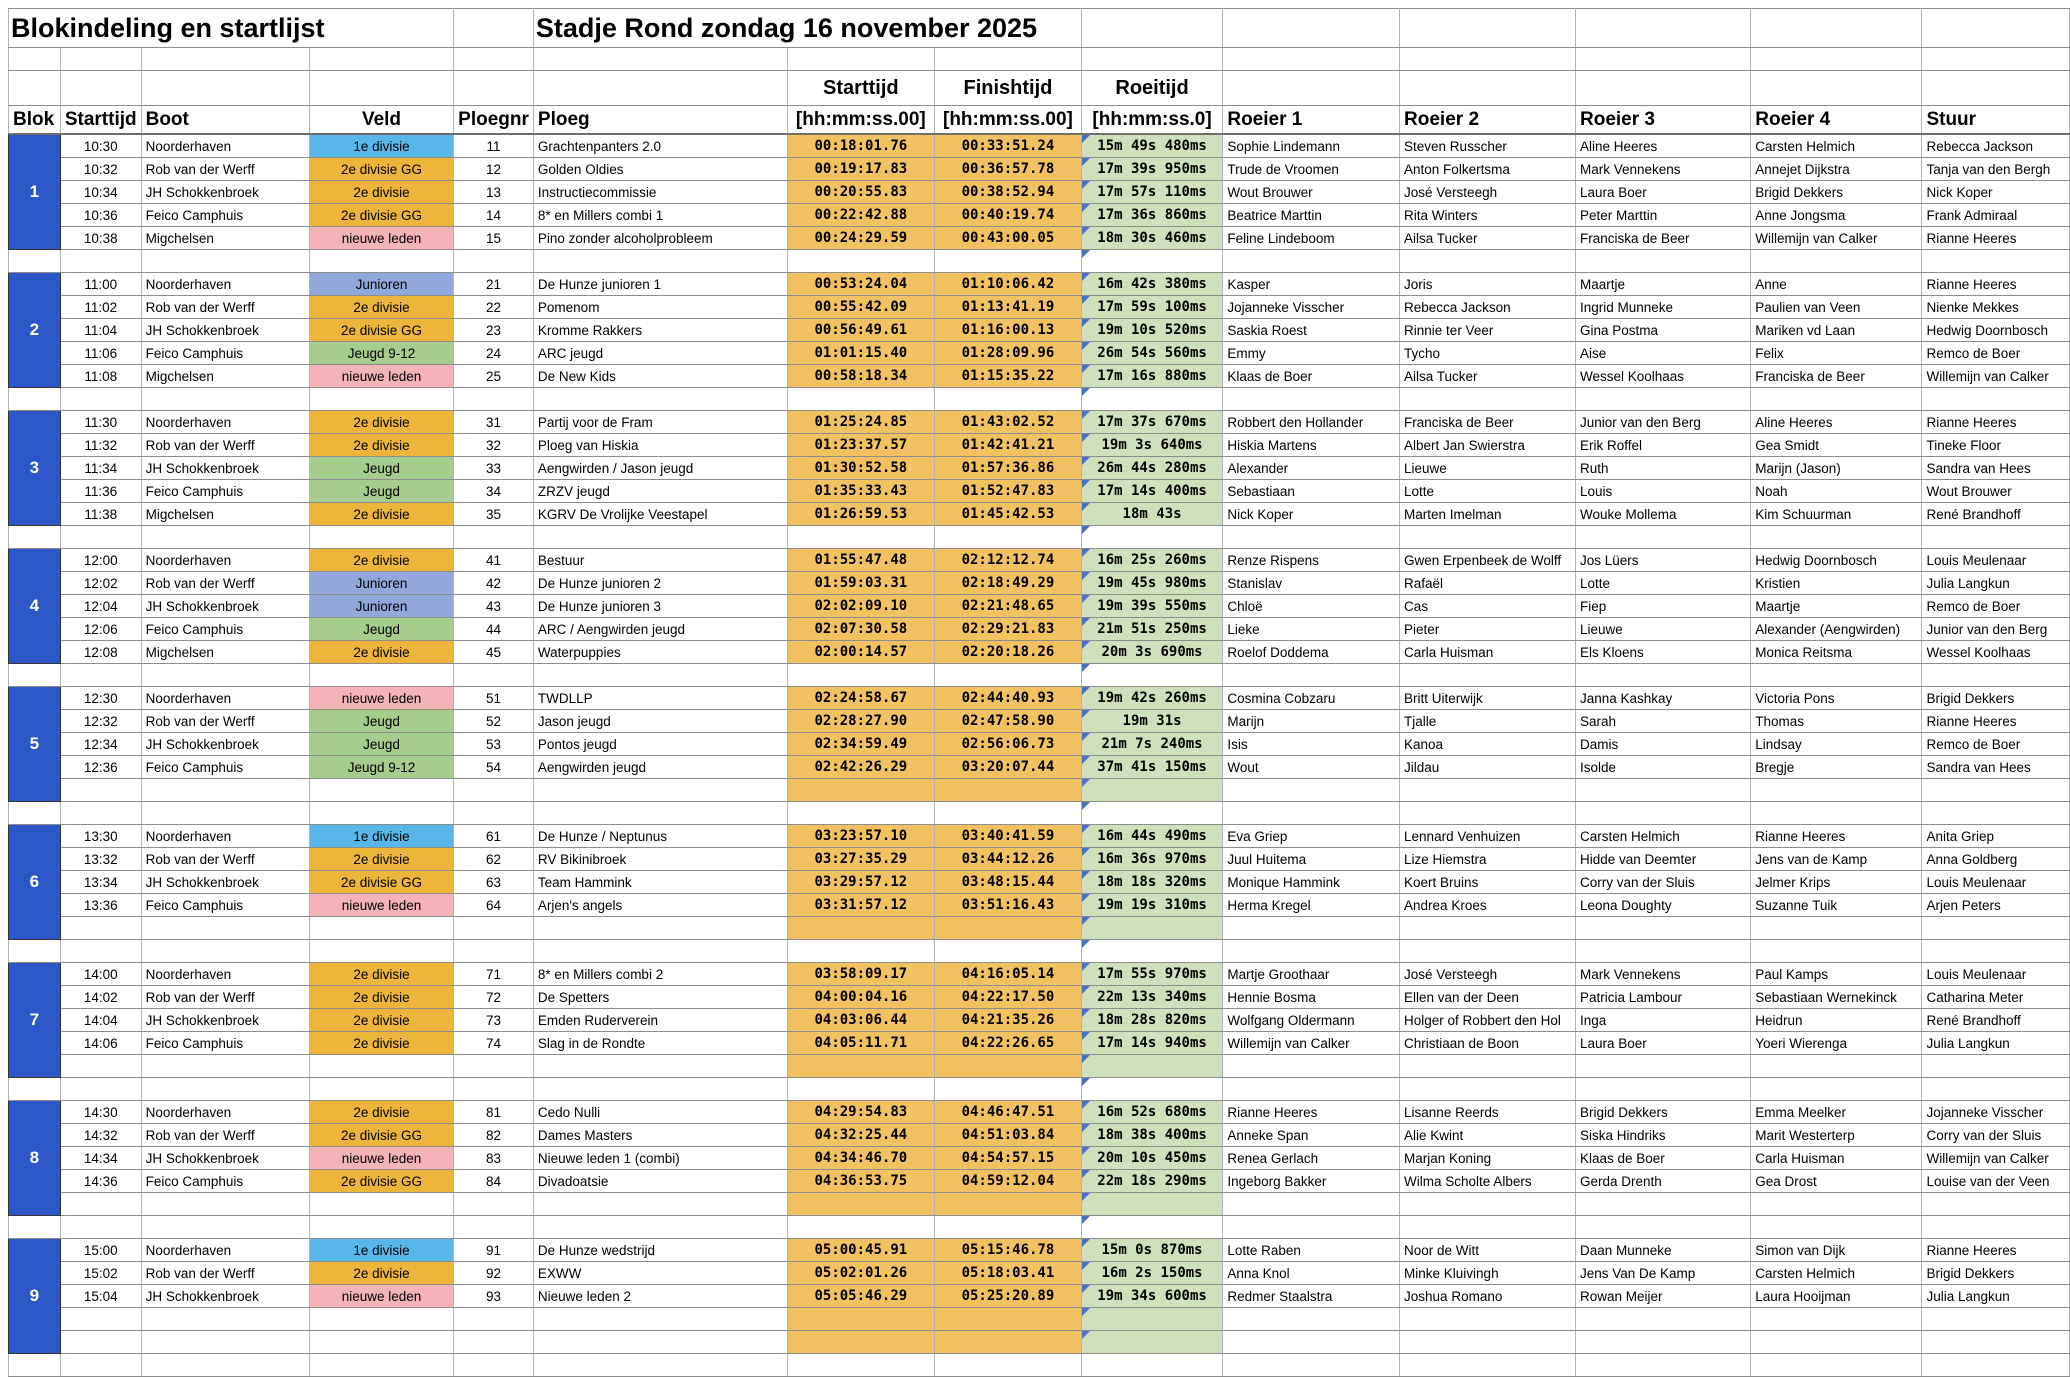 The image size is (2070, 1377). I want to click on cell-veld-empty, so click(381, 1066).